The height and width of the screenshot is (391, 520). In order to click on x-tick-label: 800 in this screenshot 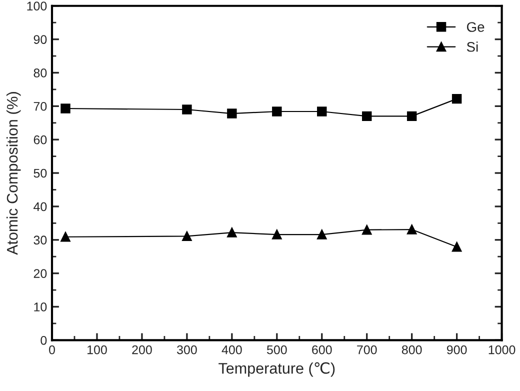, I will do `click(412, 349)`.